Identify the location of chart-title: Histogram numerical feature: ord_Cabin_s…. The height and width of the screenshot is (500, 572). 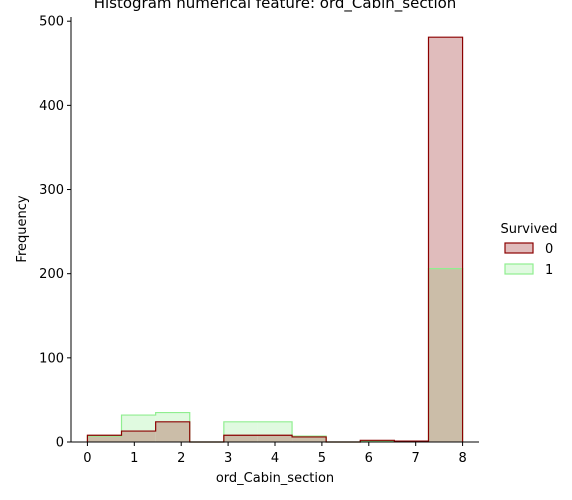
(275, 6).